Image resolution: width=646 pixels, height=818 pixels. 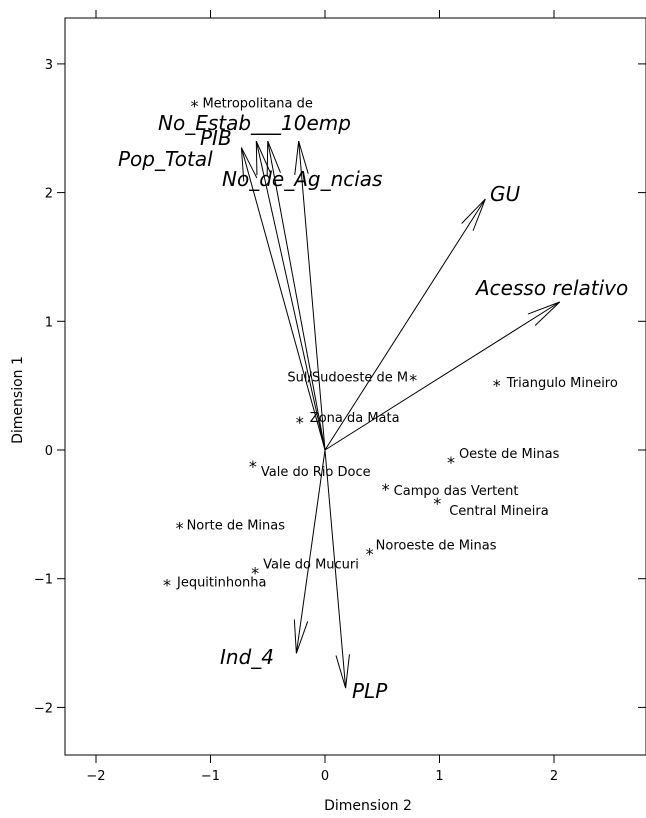 What do you see at coordinates (439, 776) in the screenshot?
I see `x-tick-label: 1` at bounding box center [439, 776].